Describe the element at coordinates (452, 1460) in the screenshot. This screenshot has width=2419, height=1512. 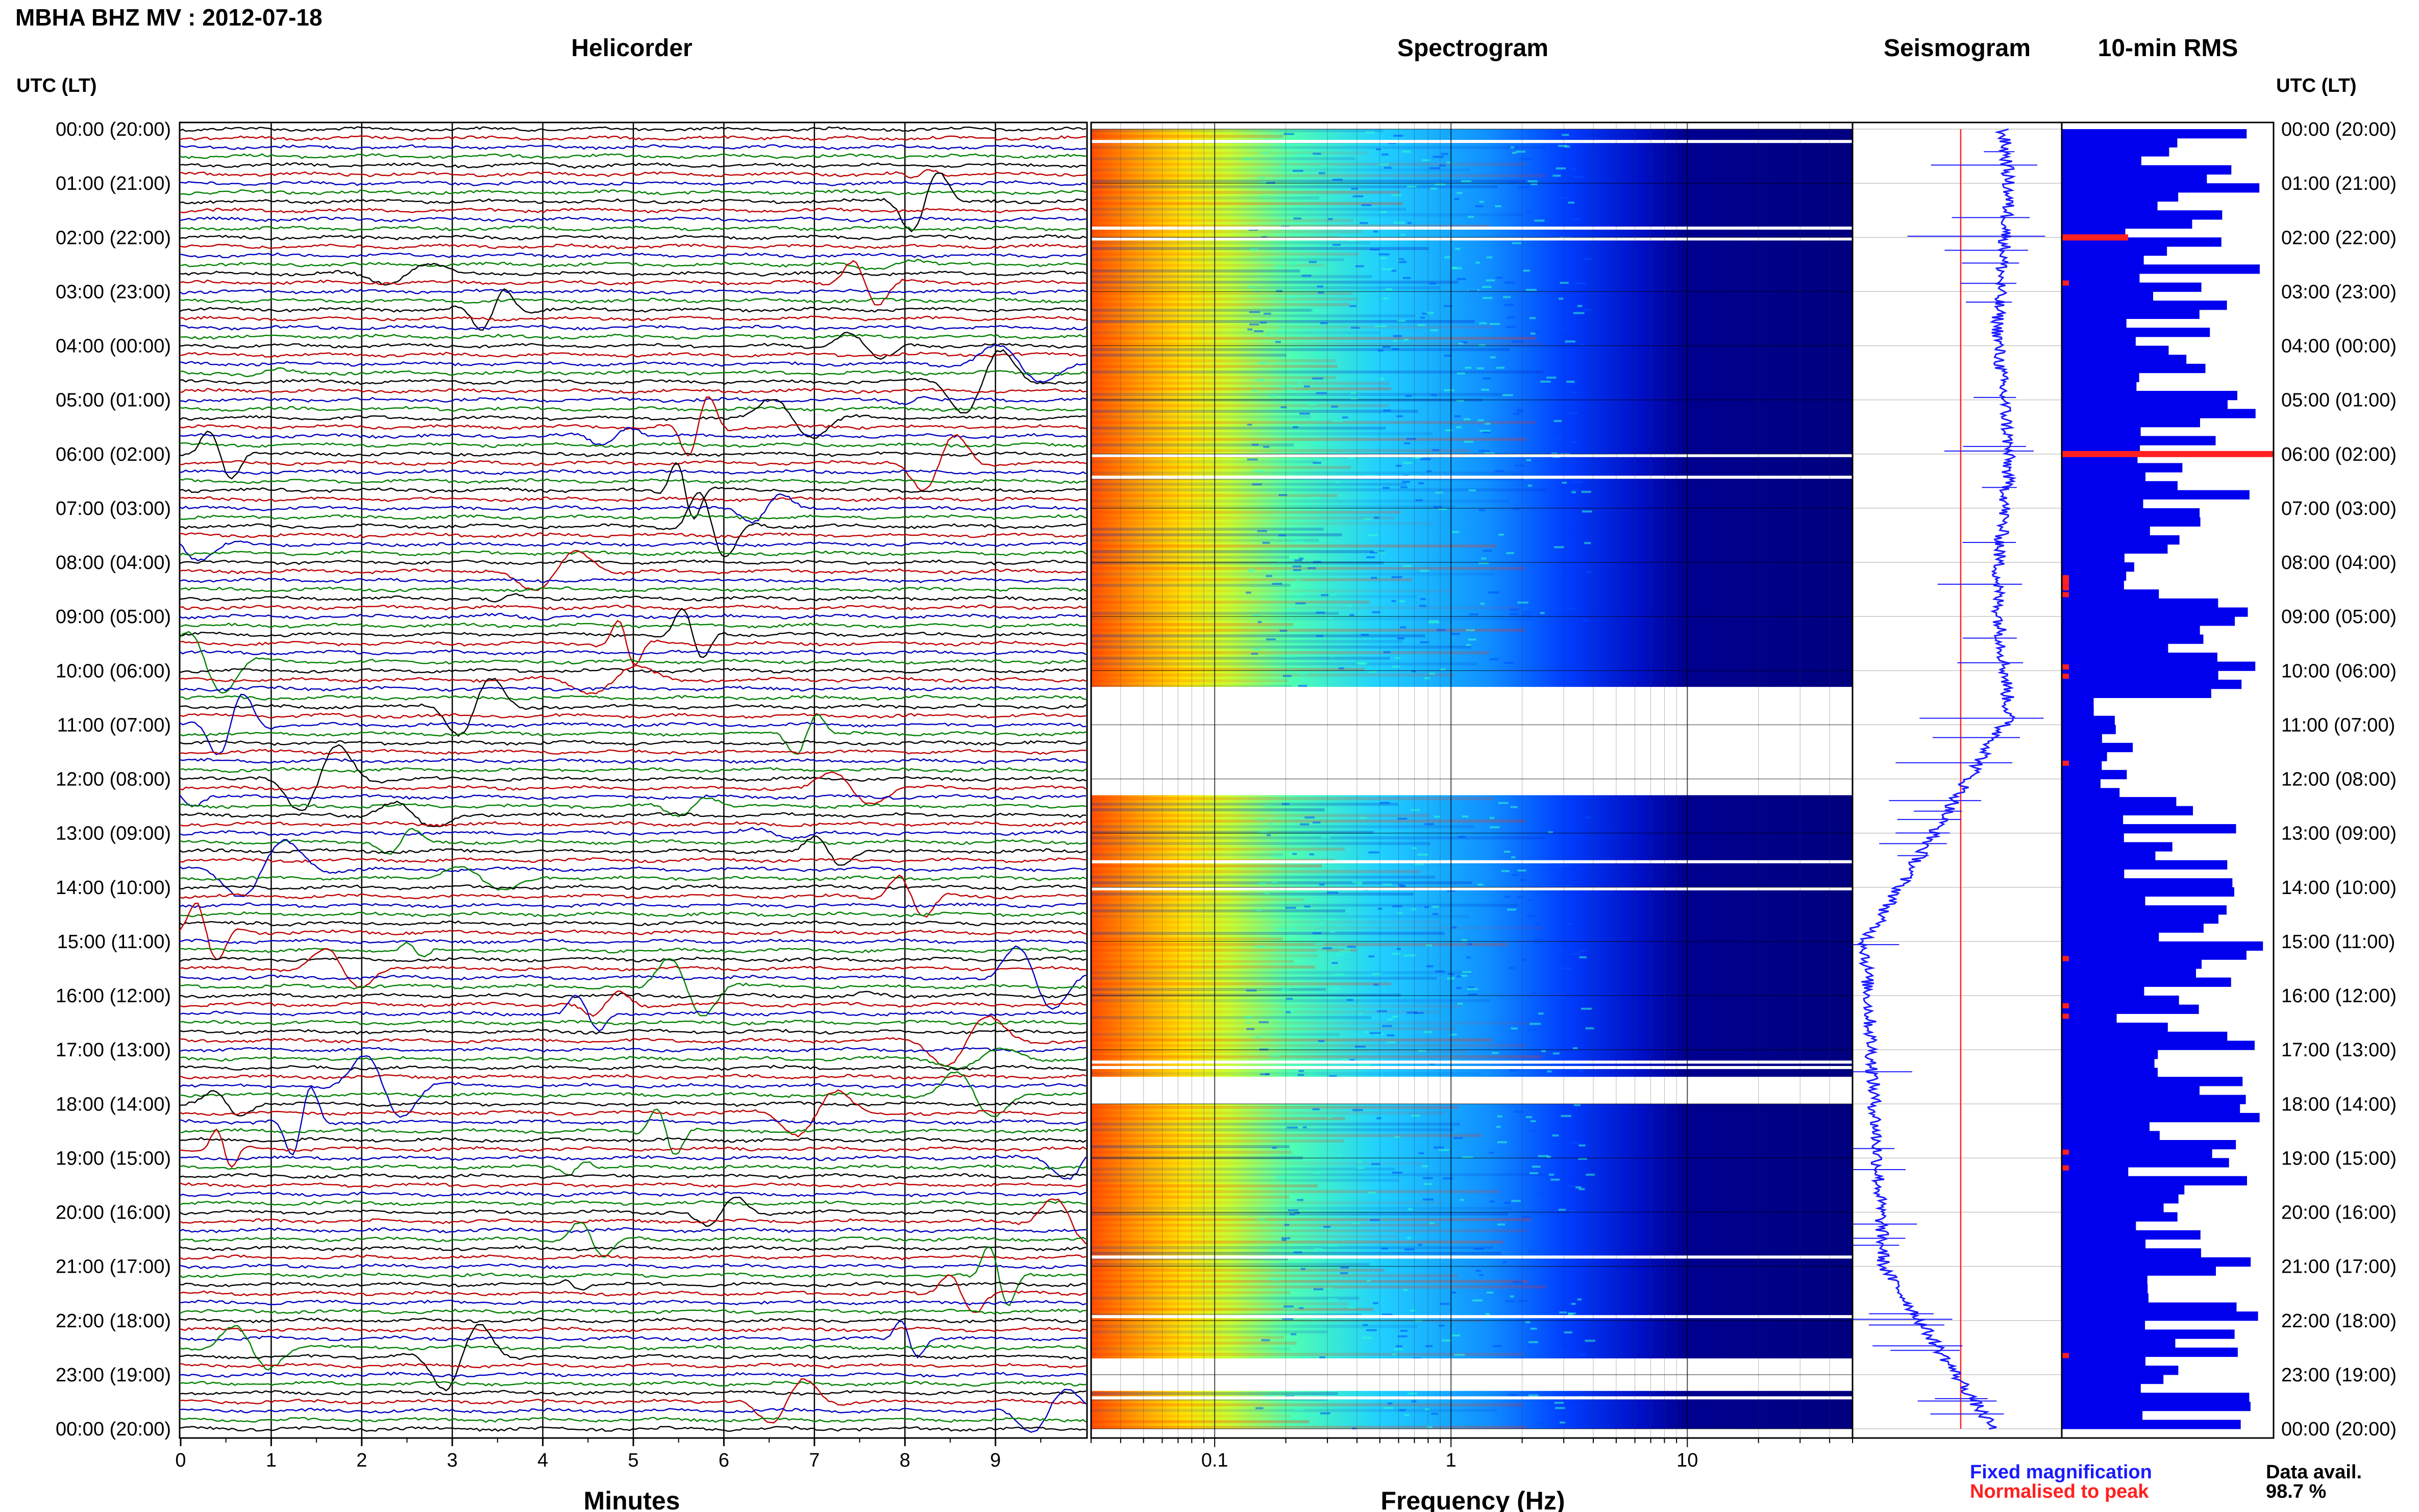
I see `helicorder-x-tick-label: 3` at that location.